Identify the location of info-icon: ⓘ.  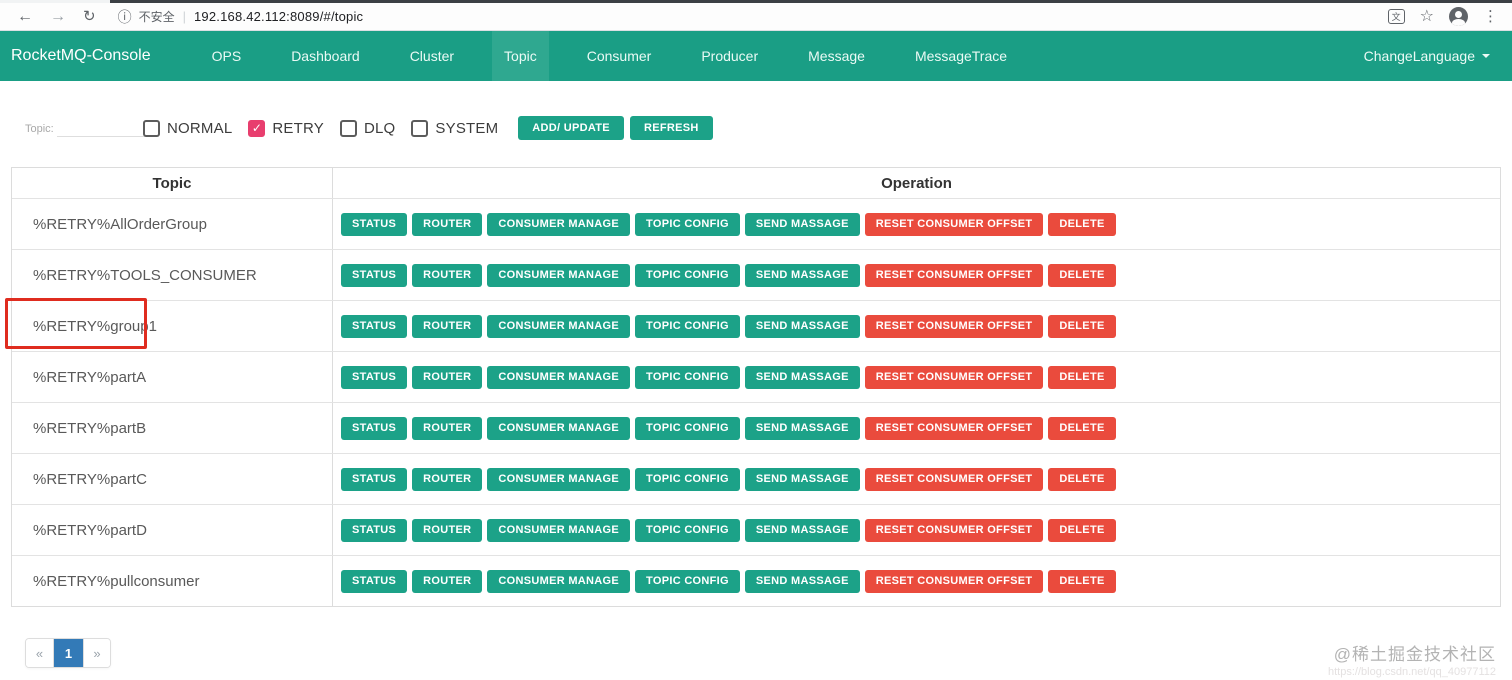
(124, 16).